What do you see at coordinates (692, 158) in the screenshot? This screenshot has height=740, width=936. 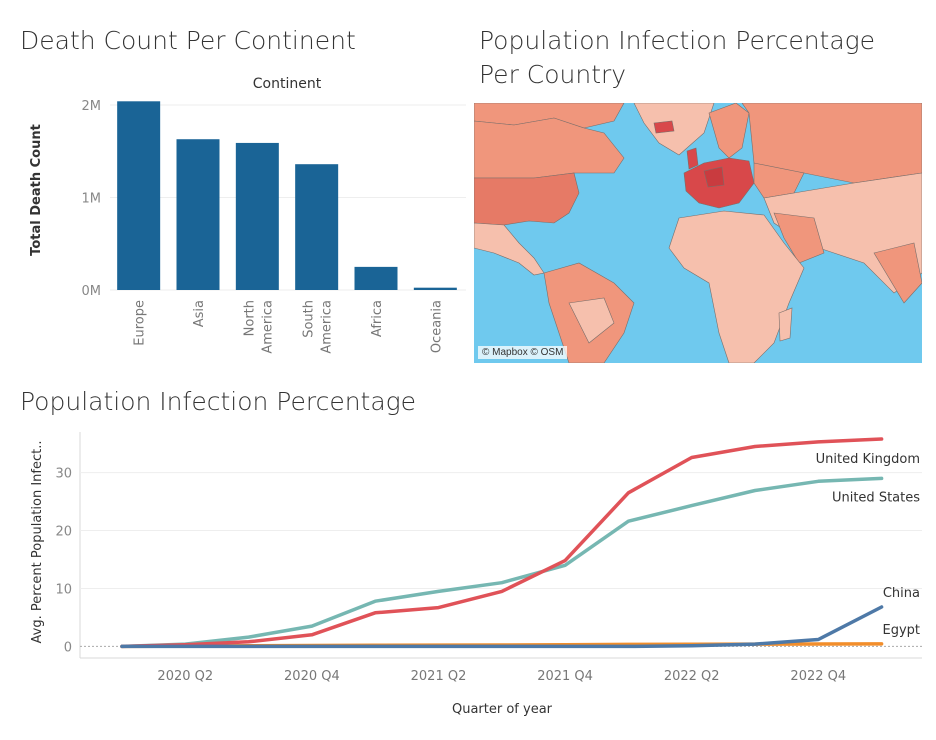 I see `united-kingdom` at bounding box center [692, 158].